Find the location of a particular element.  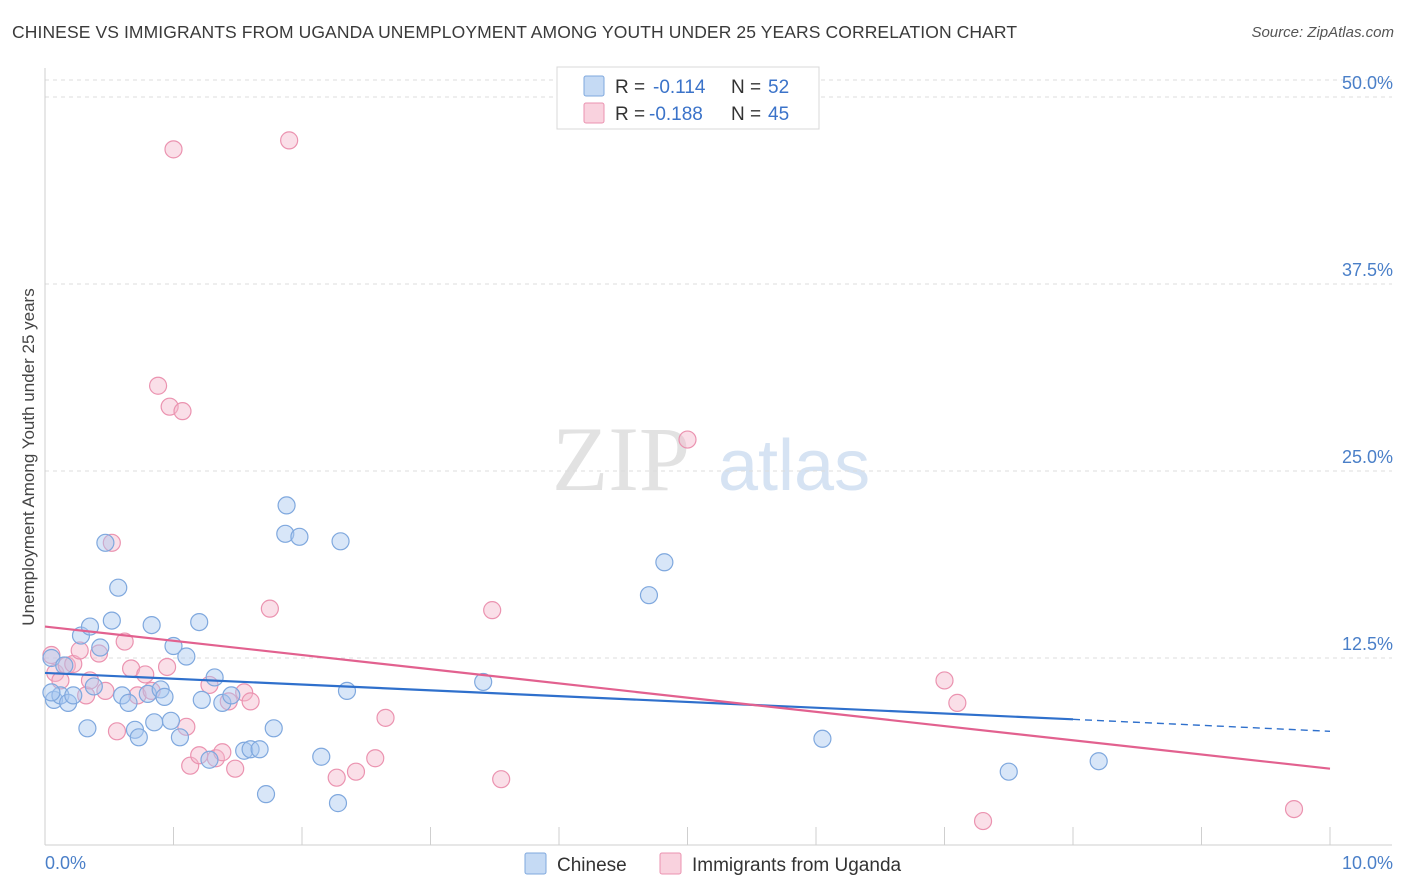

bottom-legend-uganda: Immigrants from Uganda is located at coordinates (797, 865).